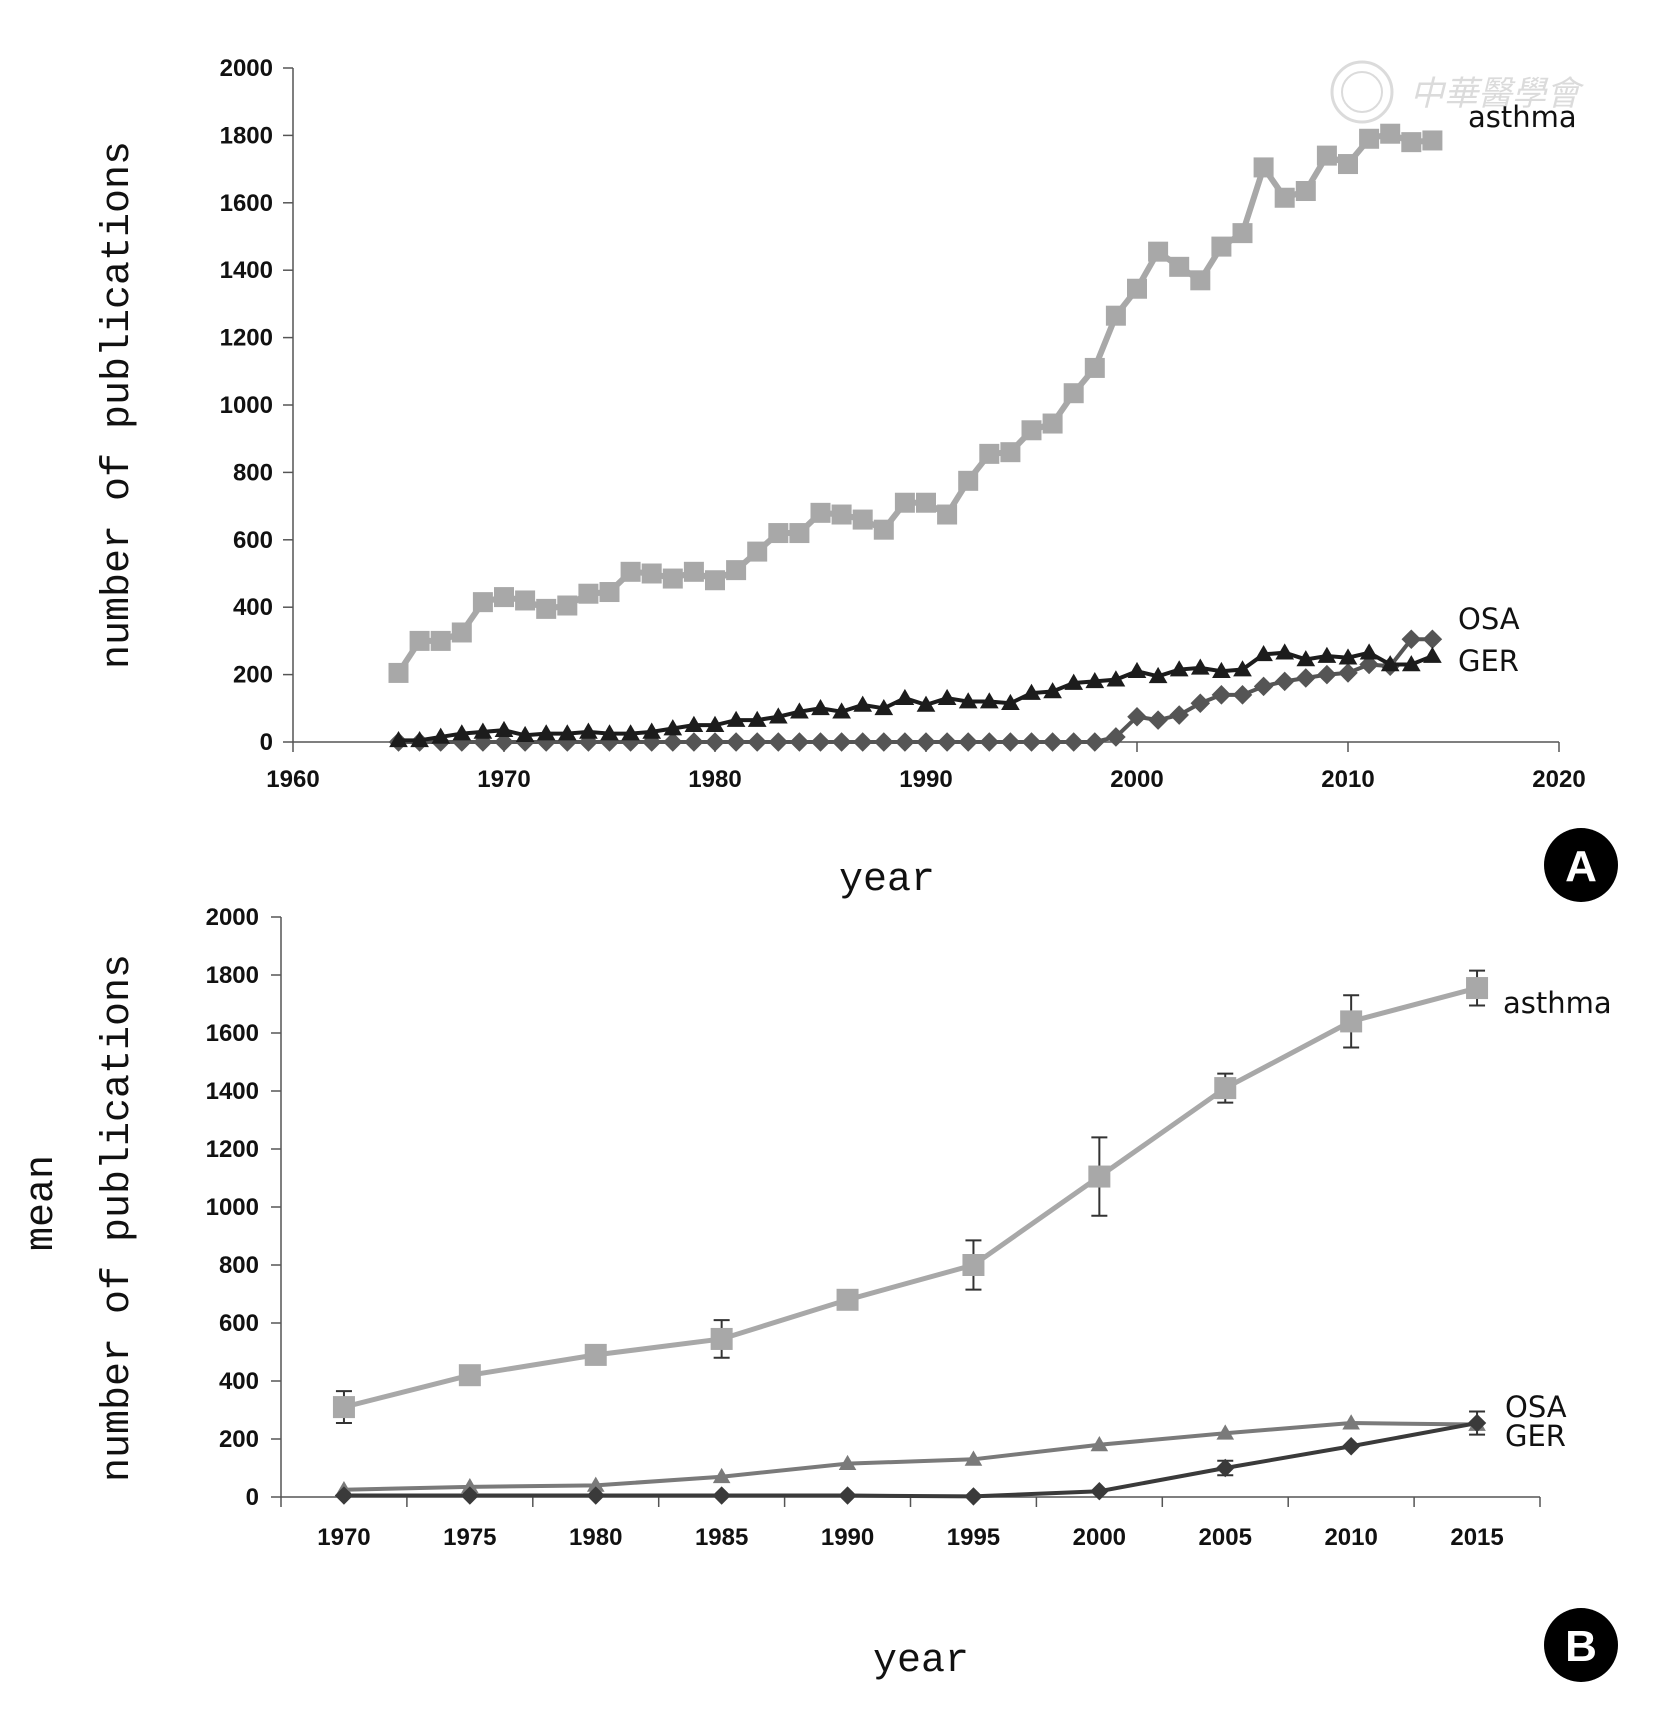 This screenshot has width=1664, height=1711. What do you see at coordinates (887, 880) in the screenshot?
I see `x-axis-title: year` at bounding box center [887, 880].